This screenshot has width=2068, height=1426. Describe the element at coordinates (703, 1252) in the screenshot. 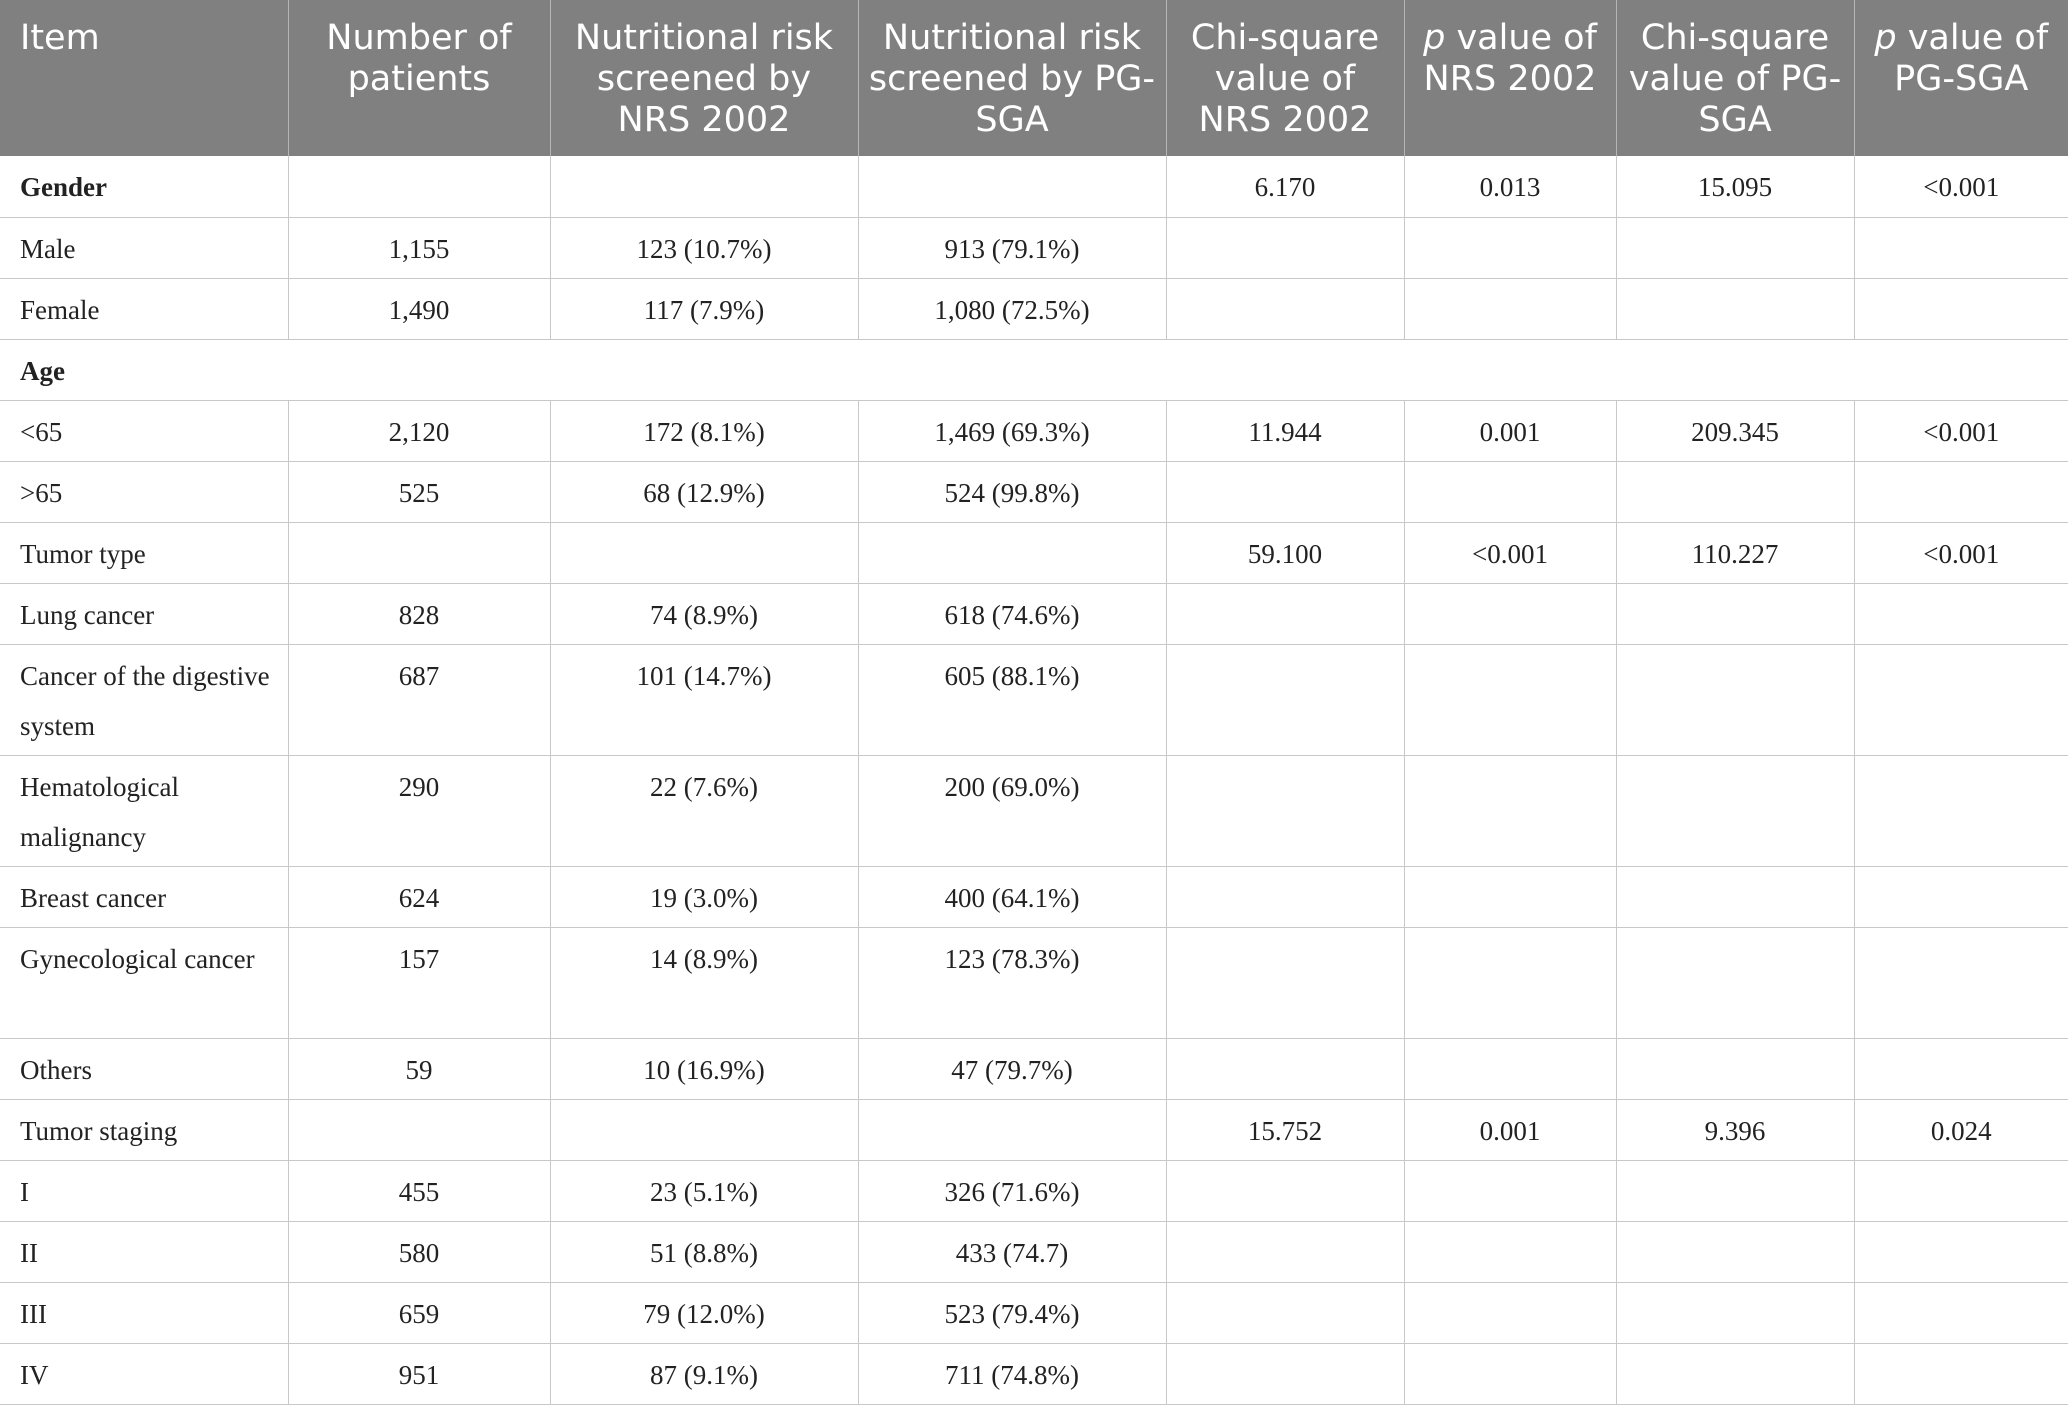

I see `cell-nrs: 51 (8.8%)` at that location.